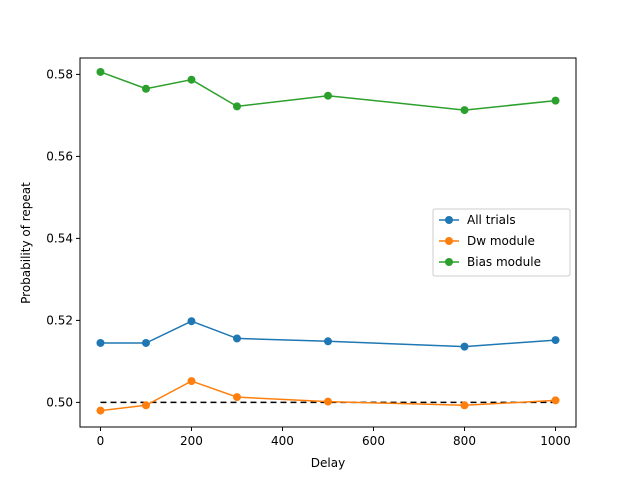 The image size is (640, 480). Describe the element at coordinates (101, 441) in the screenshot. I see `x-tick-label: 0` at that location.